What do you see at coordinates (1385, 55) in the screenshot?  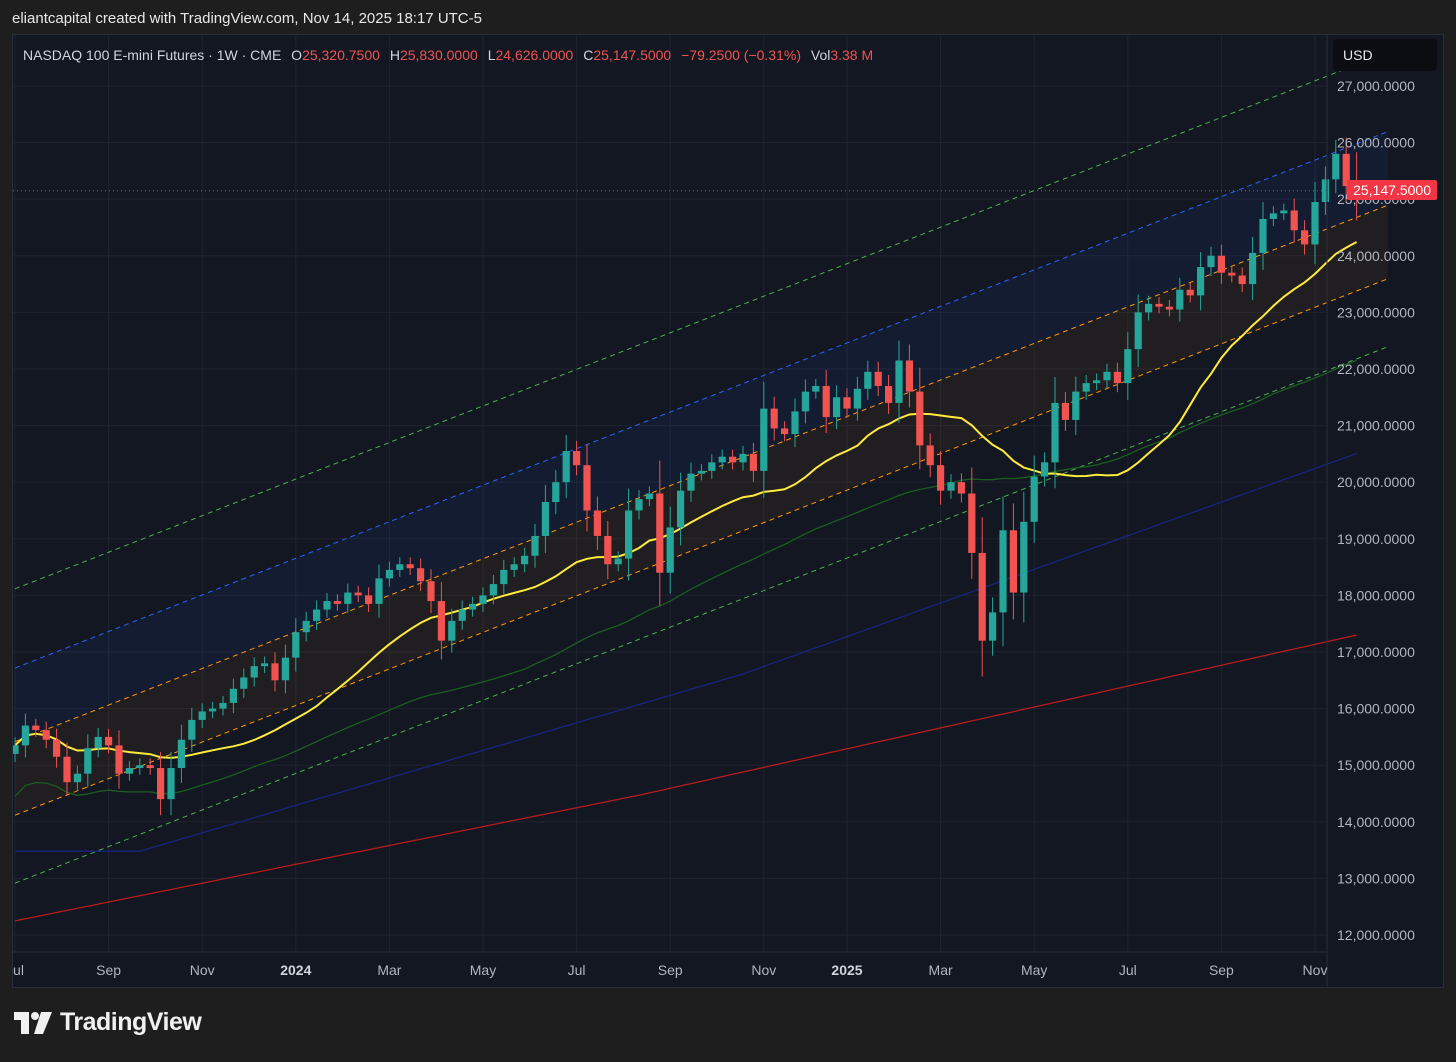 I see `currency-button: USD` at bounding box center [1385, 55].